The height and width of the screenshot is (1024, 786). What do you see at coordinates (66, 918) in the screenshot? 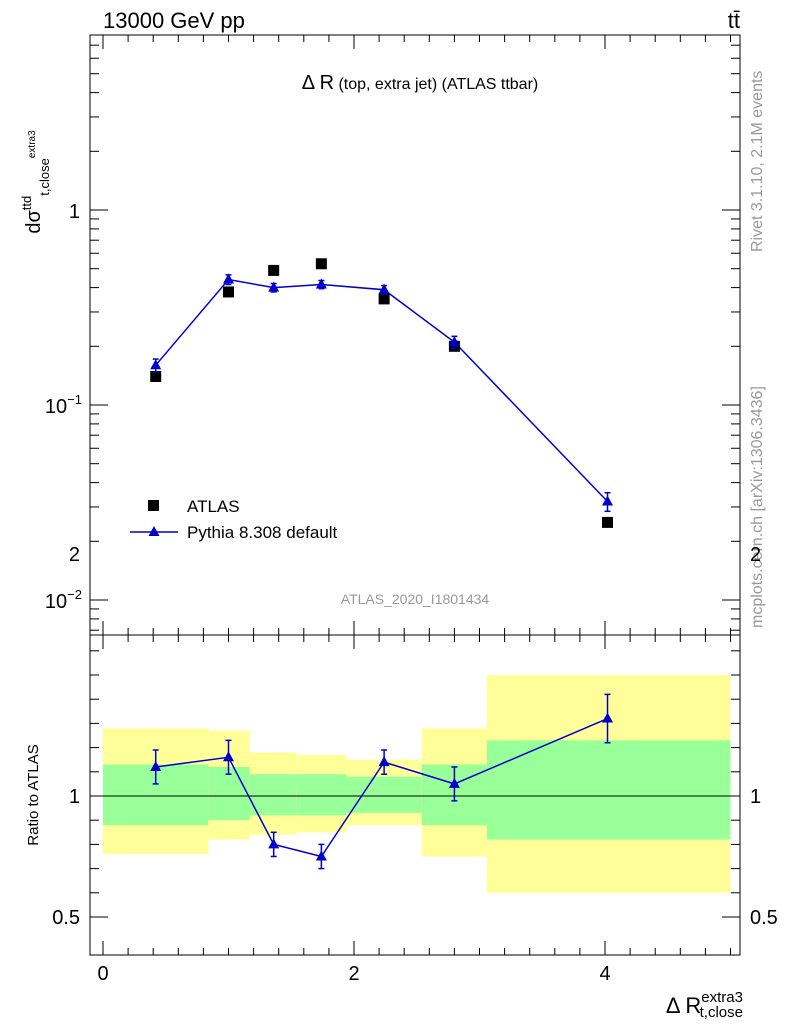
I see `ratio-y-tick-label: 0.5` at bounding box center [66, 918].